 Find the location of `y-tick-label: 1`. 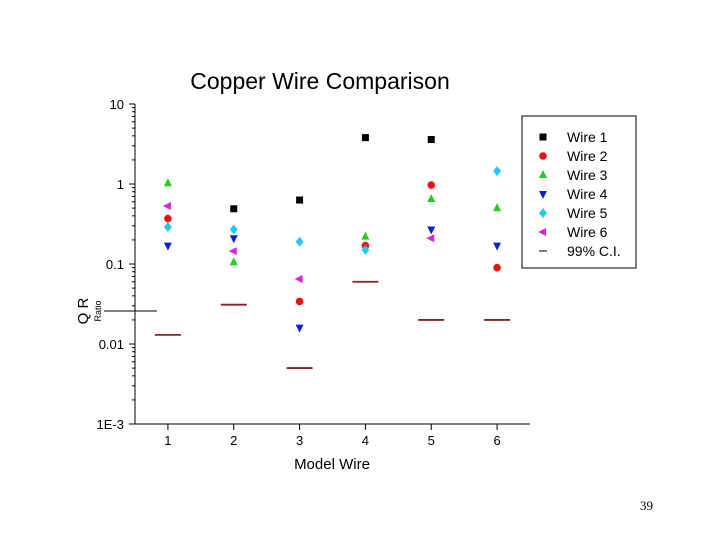

y-tick-label: 1 is located at coordinates (120, 184).